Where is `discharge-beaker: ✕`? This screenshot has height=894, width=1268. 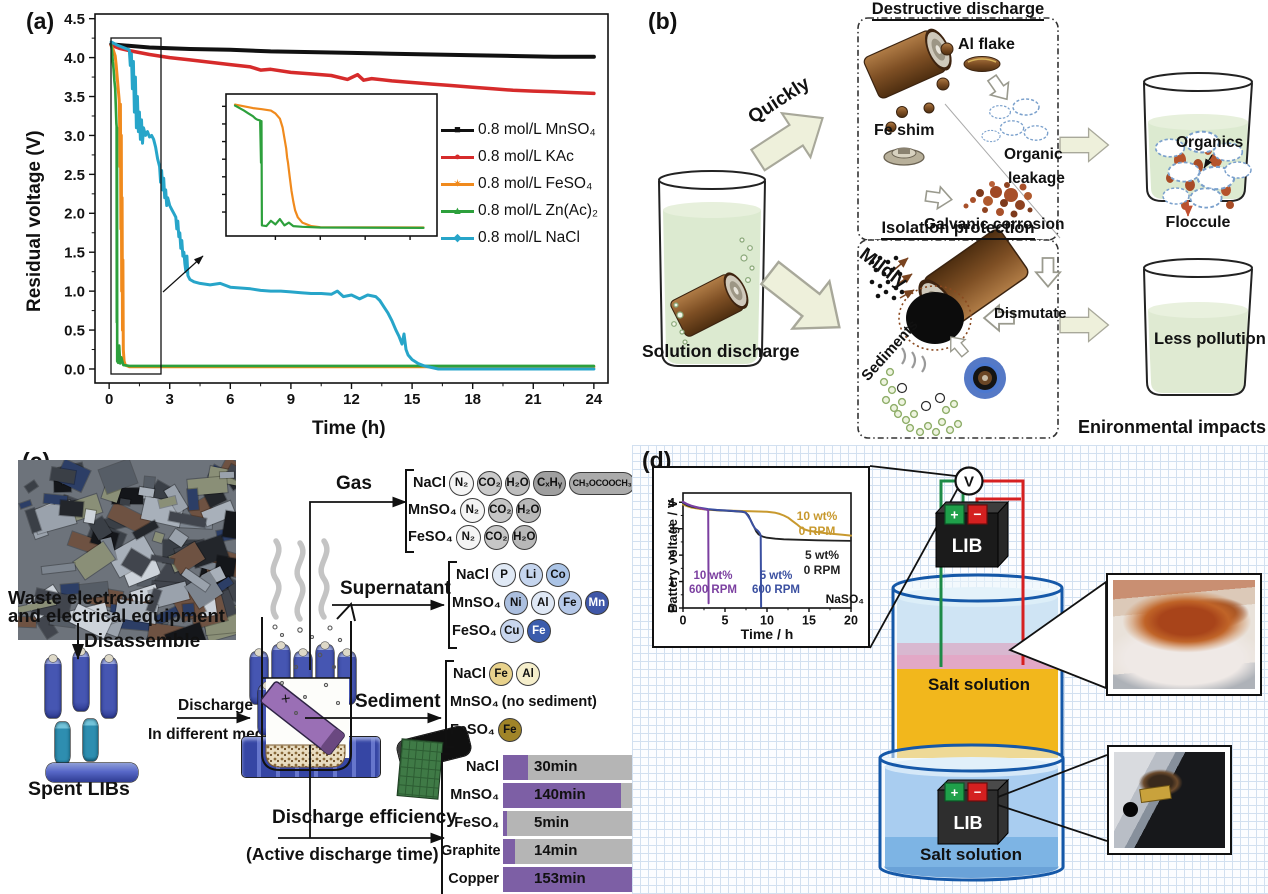
discharge-beaker: ✕ is located at coordinates (308, 686).